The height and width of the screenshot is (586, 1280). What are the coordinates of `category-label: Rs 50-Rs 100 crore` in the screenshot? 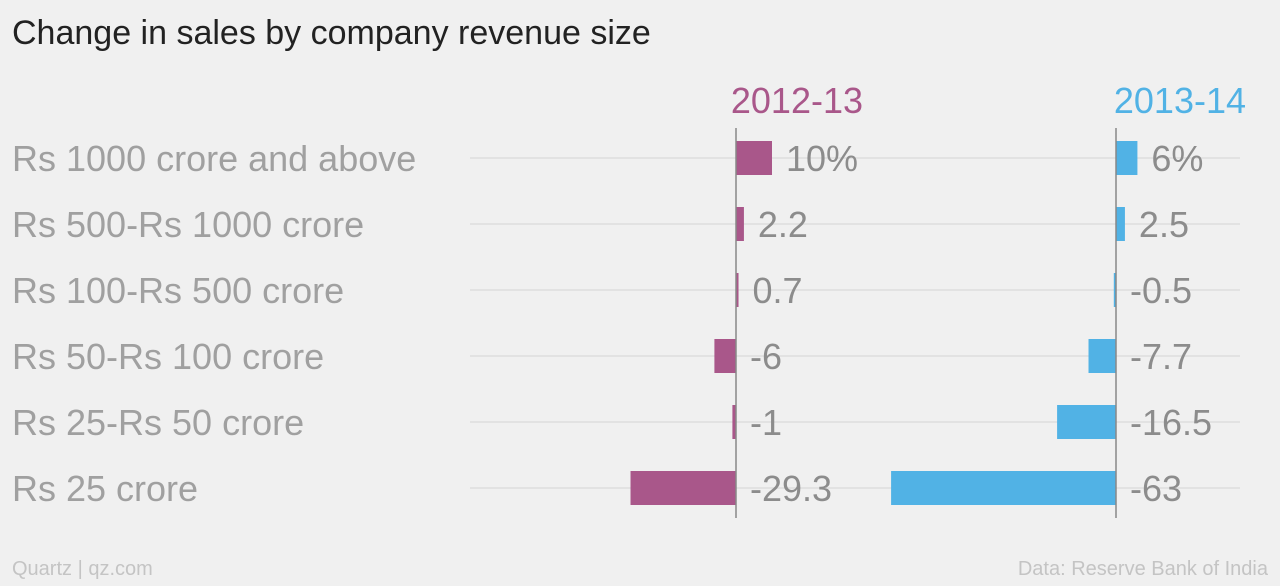 It's located at (168, 356).